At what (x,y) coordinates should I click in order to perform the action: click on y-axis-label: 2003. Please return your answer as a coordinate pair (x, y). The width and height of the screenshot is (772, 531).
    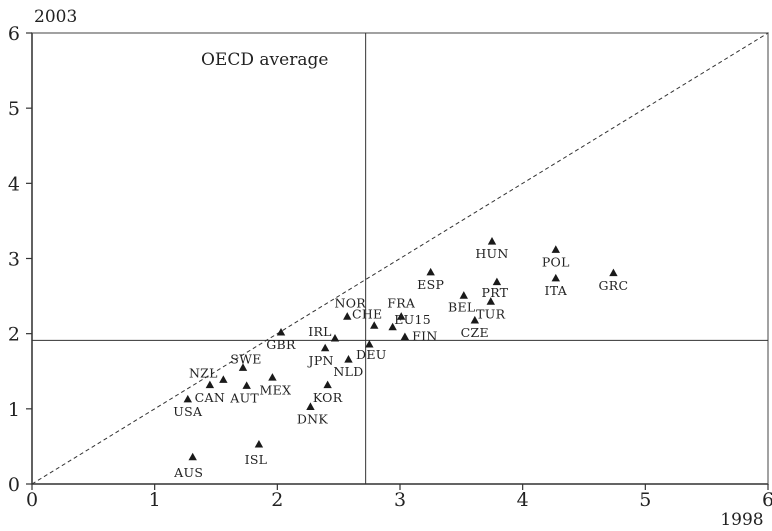
    Looking at the image, I should click on (55, 17).